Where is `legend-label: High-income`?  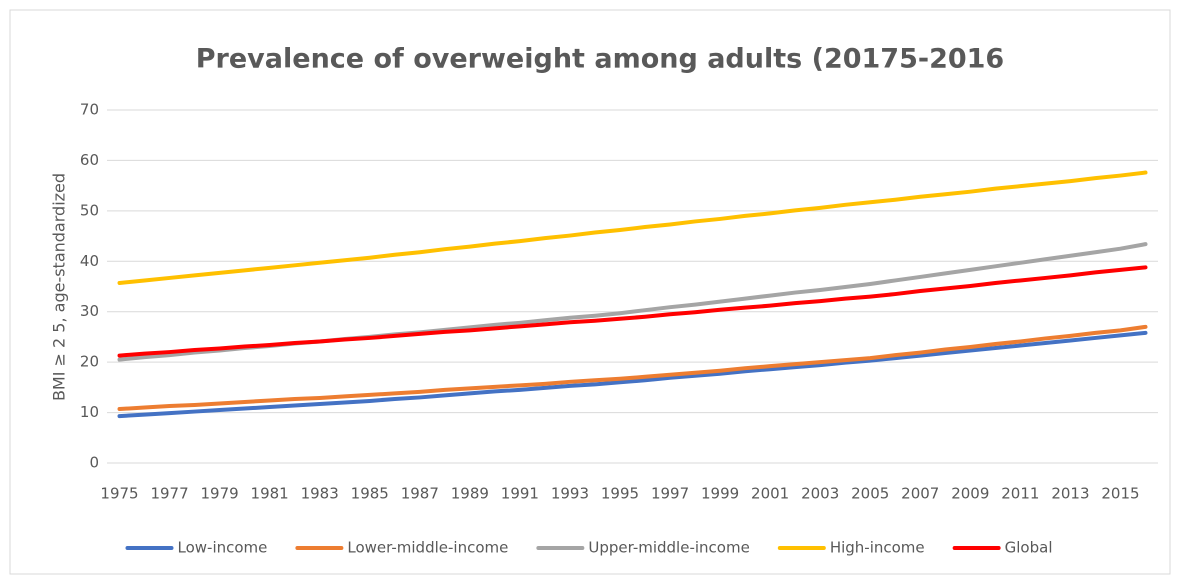 legend-label: High-income is located at coordinates (877, 548).